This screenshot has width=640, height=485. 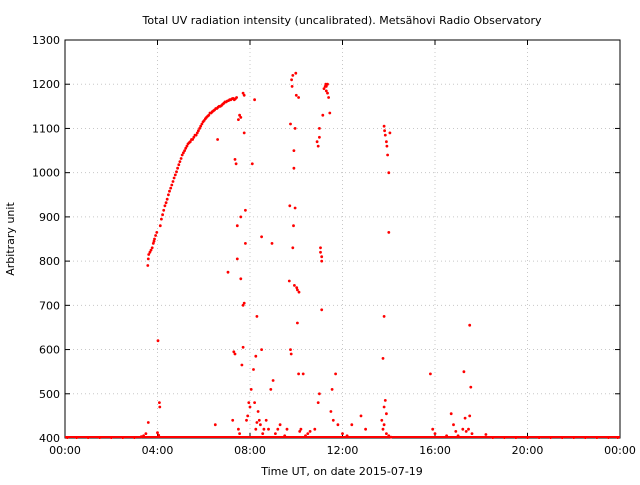 I want to click on y-tick-label: 700, so click(x=49, y=305).